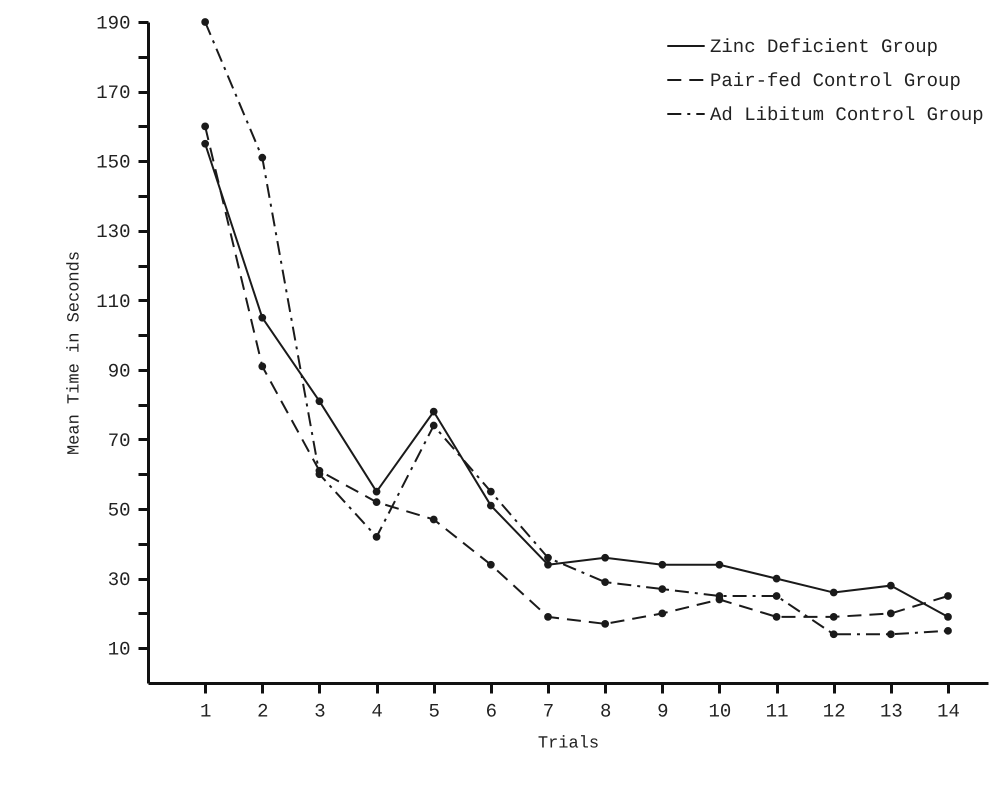  What do you see at coordinates (434, 711) in the screenshot?
I see `x-tick-label: 5` at bounding box center [434, 711].